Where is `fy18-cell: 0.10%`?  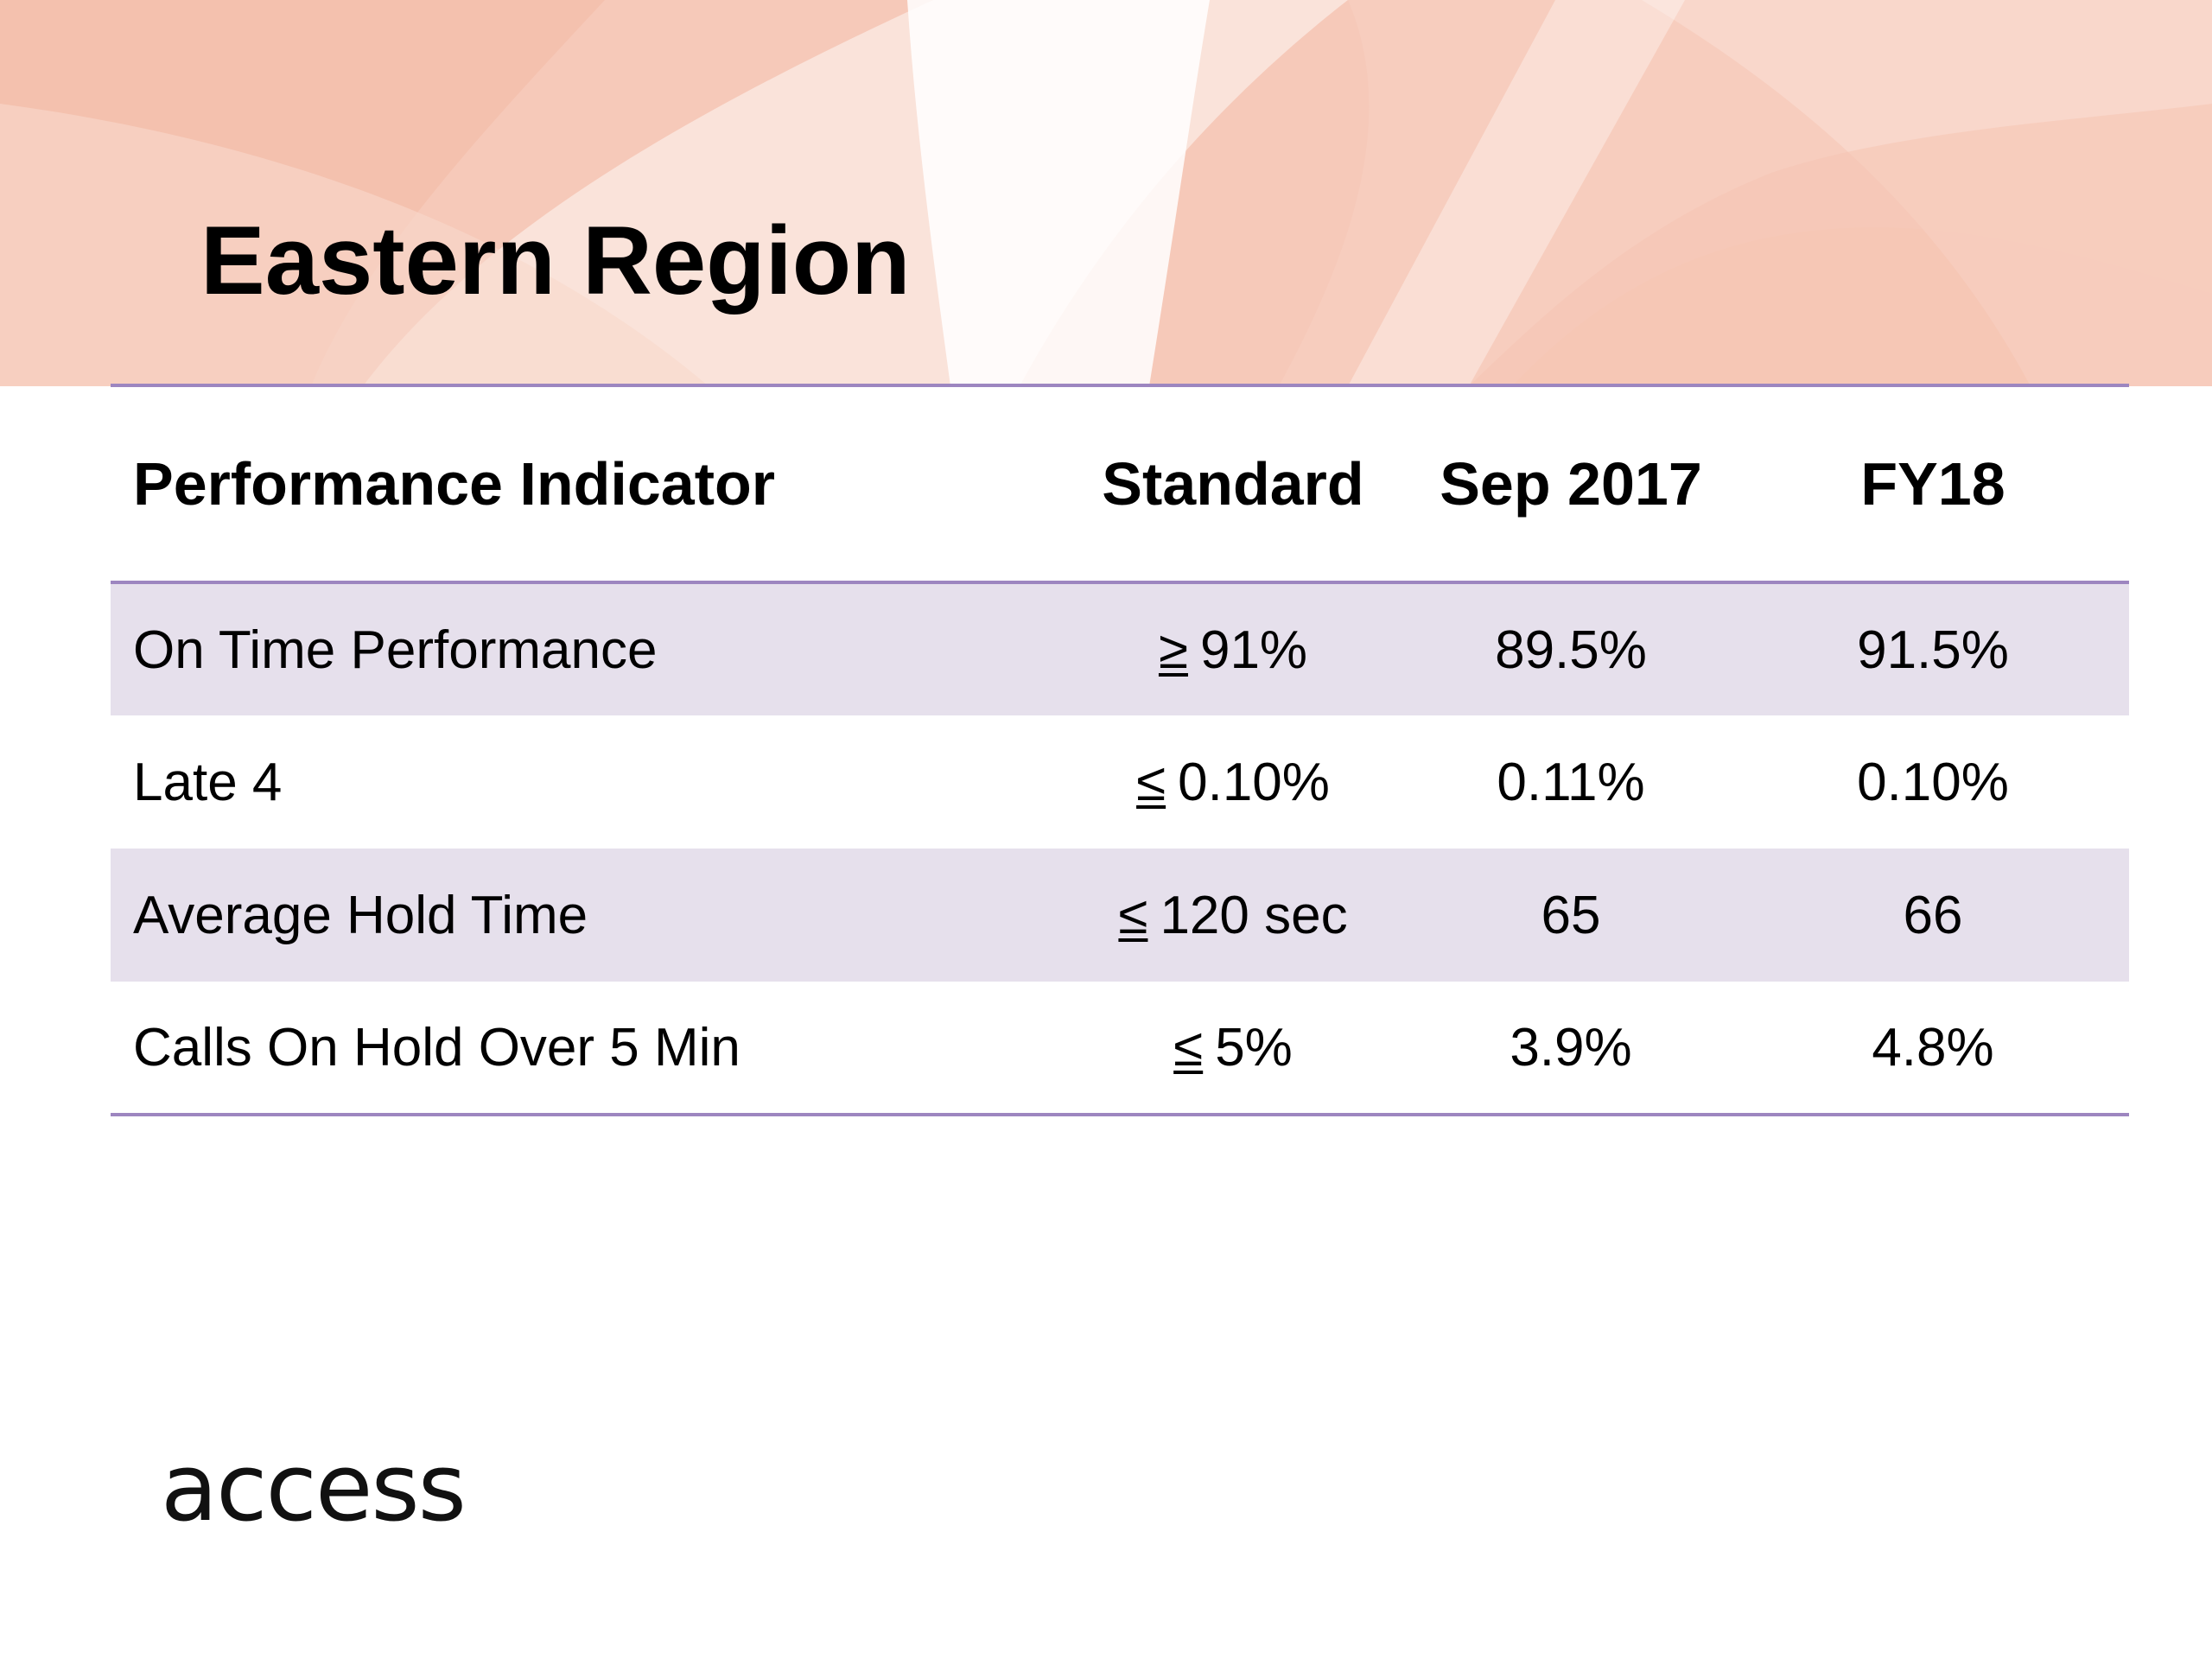 fy18-cell: 0.10% is located at coordinates (1933, 782).